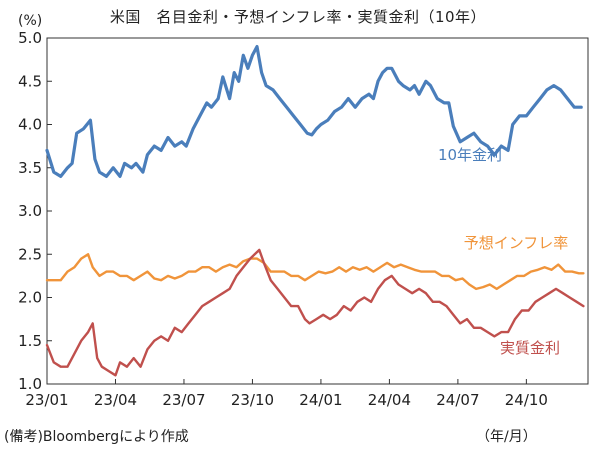 The height and width of the screenshot is (451, 596). I want to click on y-tick-label: 3.5, so click(30, 168).